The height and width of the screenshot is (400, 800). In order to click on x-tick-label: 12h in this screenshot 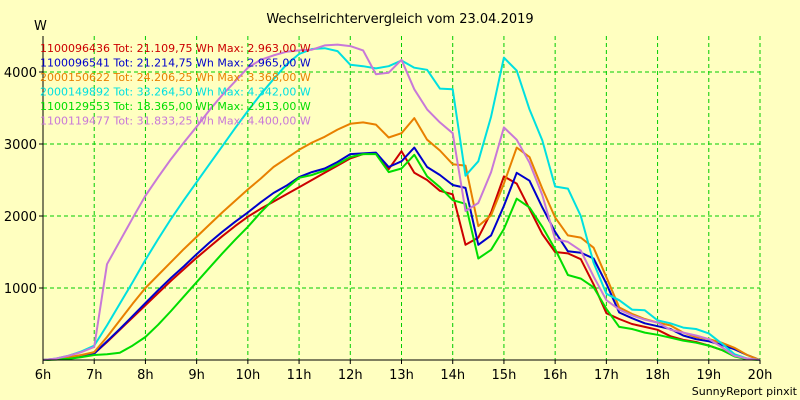, I will do `click(350, 375)`.